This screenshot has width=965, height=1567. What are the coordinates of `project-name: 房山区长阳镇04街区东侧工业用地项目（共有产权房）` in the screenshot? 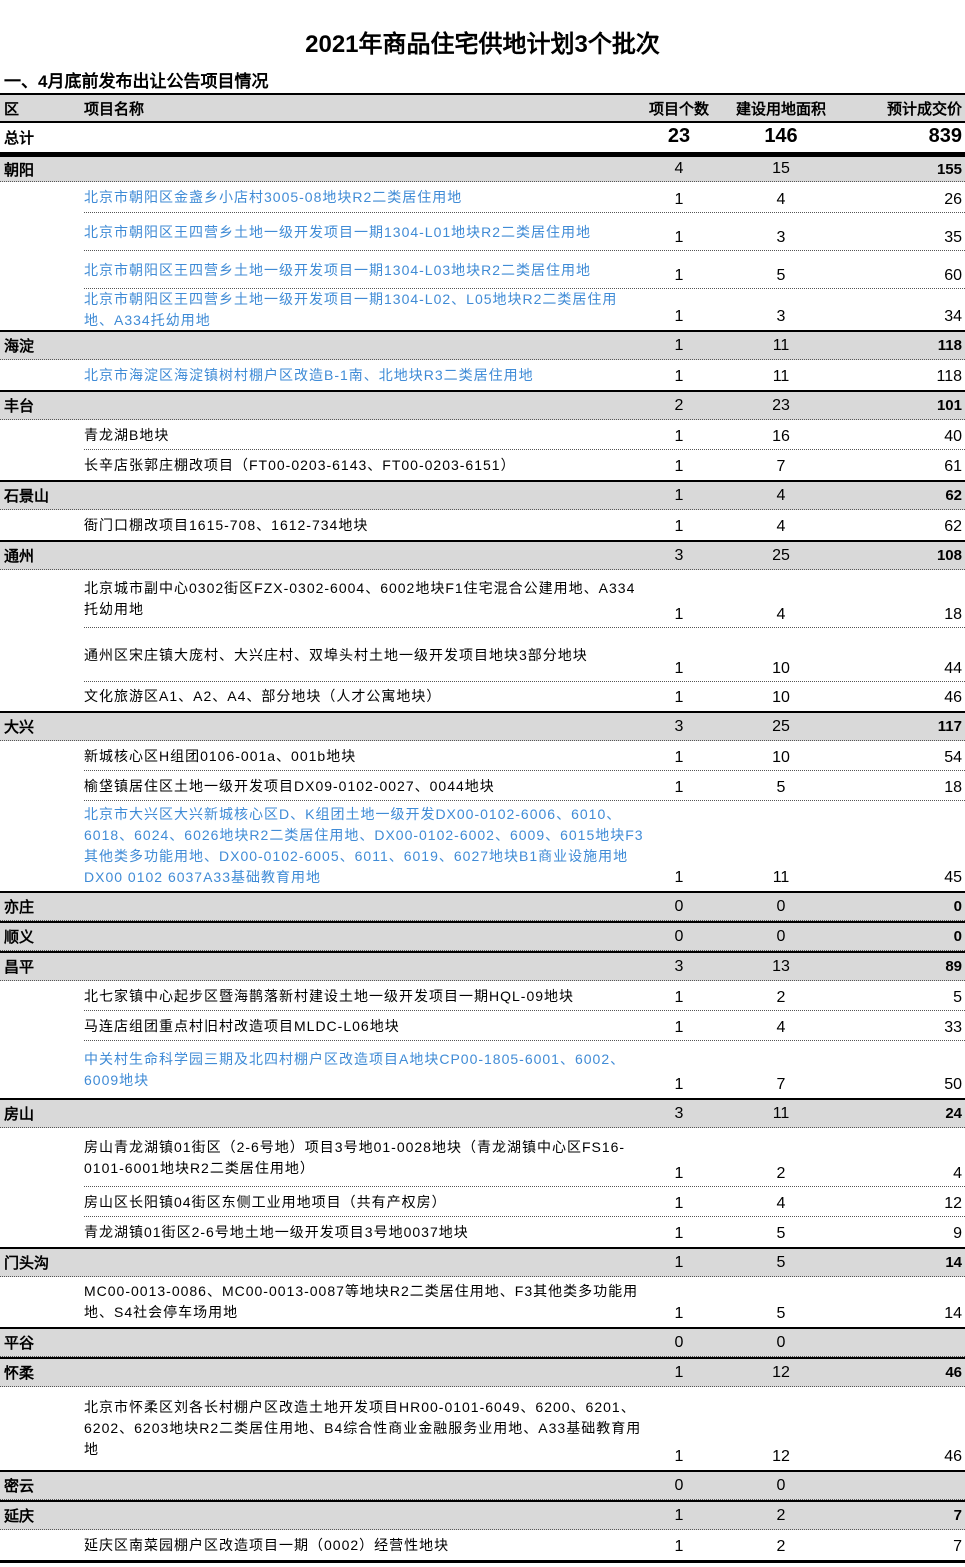 It's located at (265, 1201).